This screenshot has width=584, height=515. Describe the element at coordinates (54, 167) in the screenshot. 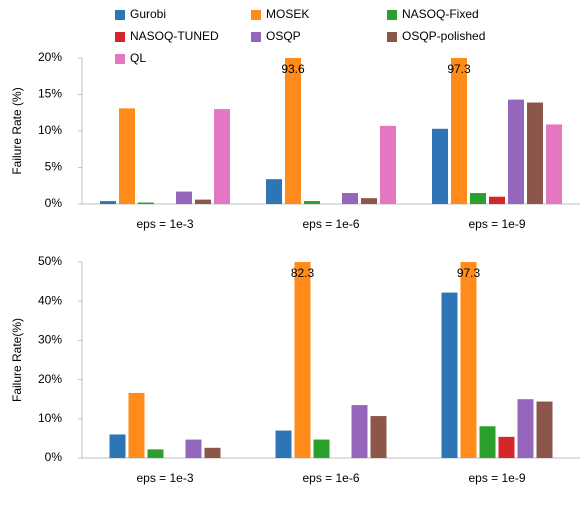

I see `y-tick-label: 5%` at that location.